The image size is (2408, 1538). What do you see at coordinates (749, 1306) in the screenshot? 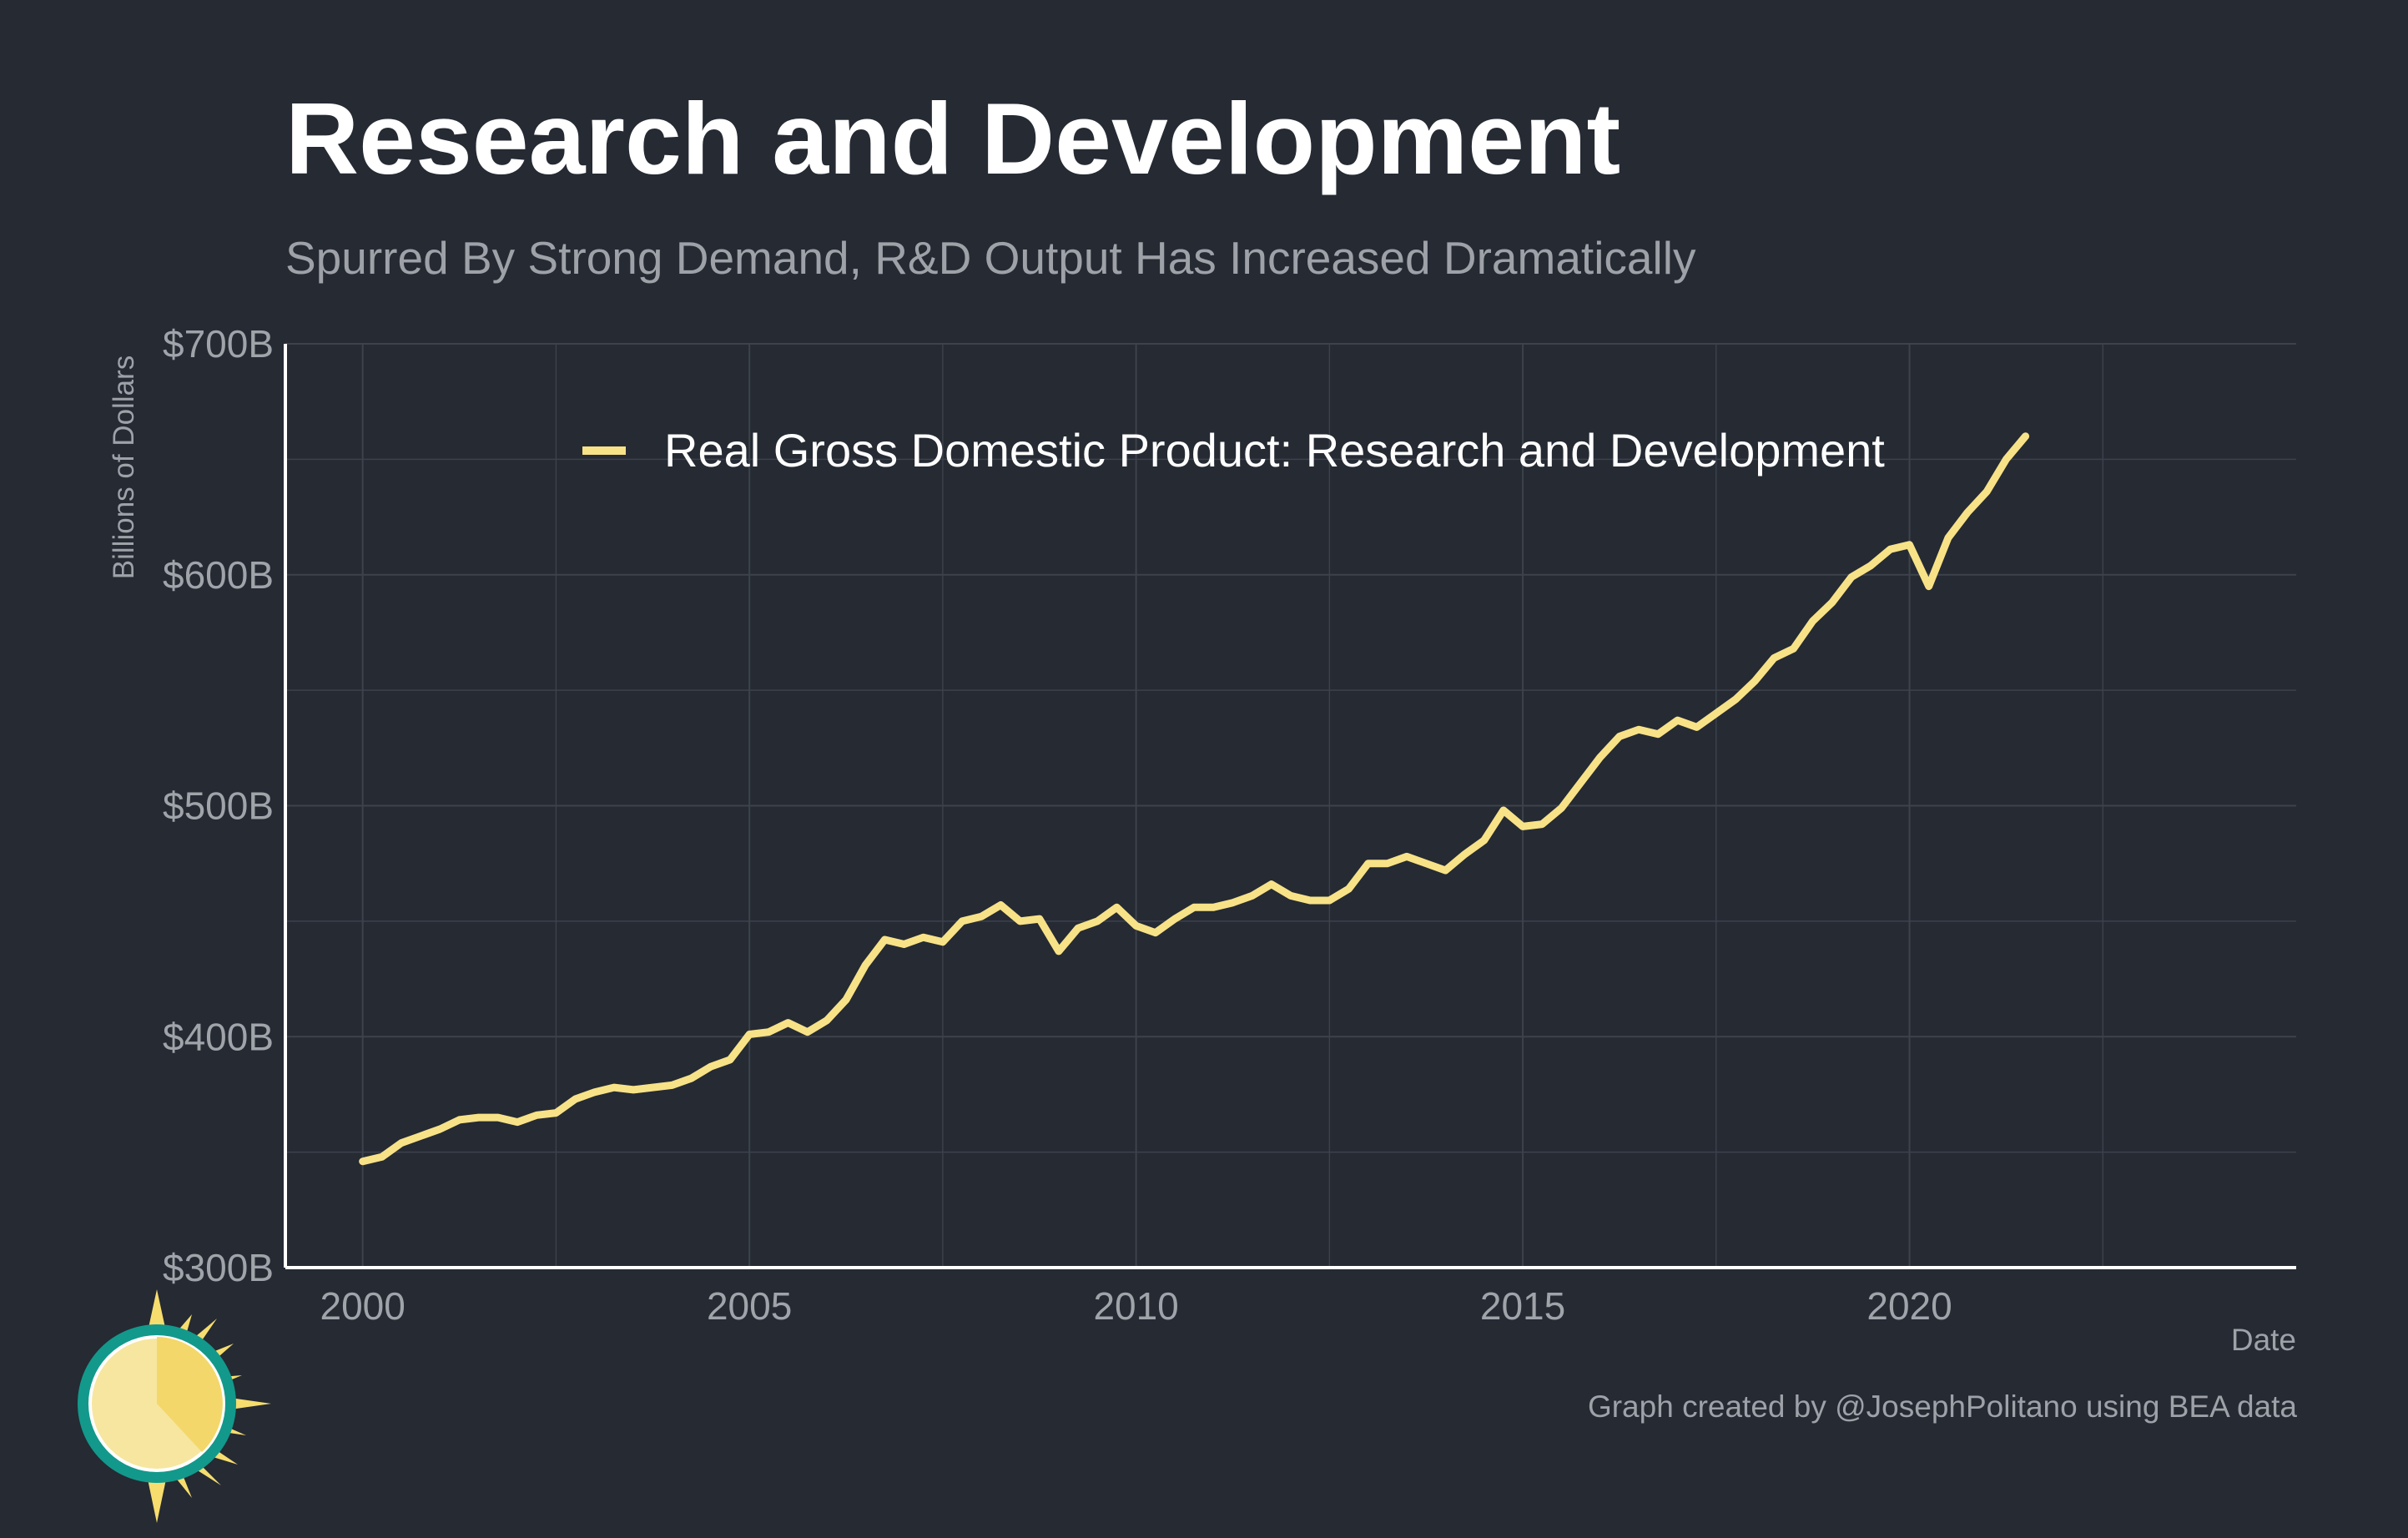
I see `x-tick-label: 2005` at bounding box center [749, 1306].